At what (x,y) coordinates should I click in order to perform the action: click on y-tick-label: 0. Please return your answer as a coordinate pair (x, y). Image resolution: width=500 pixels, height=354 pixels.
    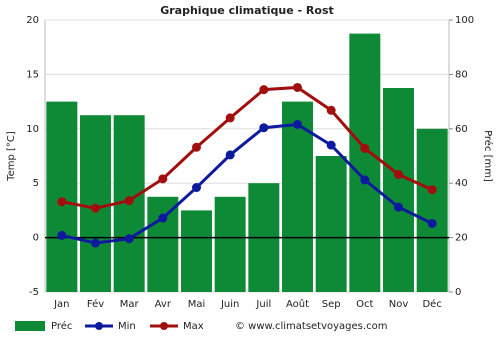
    Looking at the image, I should click on (36, 238).